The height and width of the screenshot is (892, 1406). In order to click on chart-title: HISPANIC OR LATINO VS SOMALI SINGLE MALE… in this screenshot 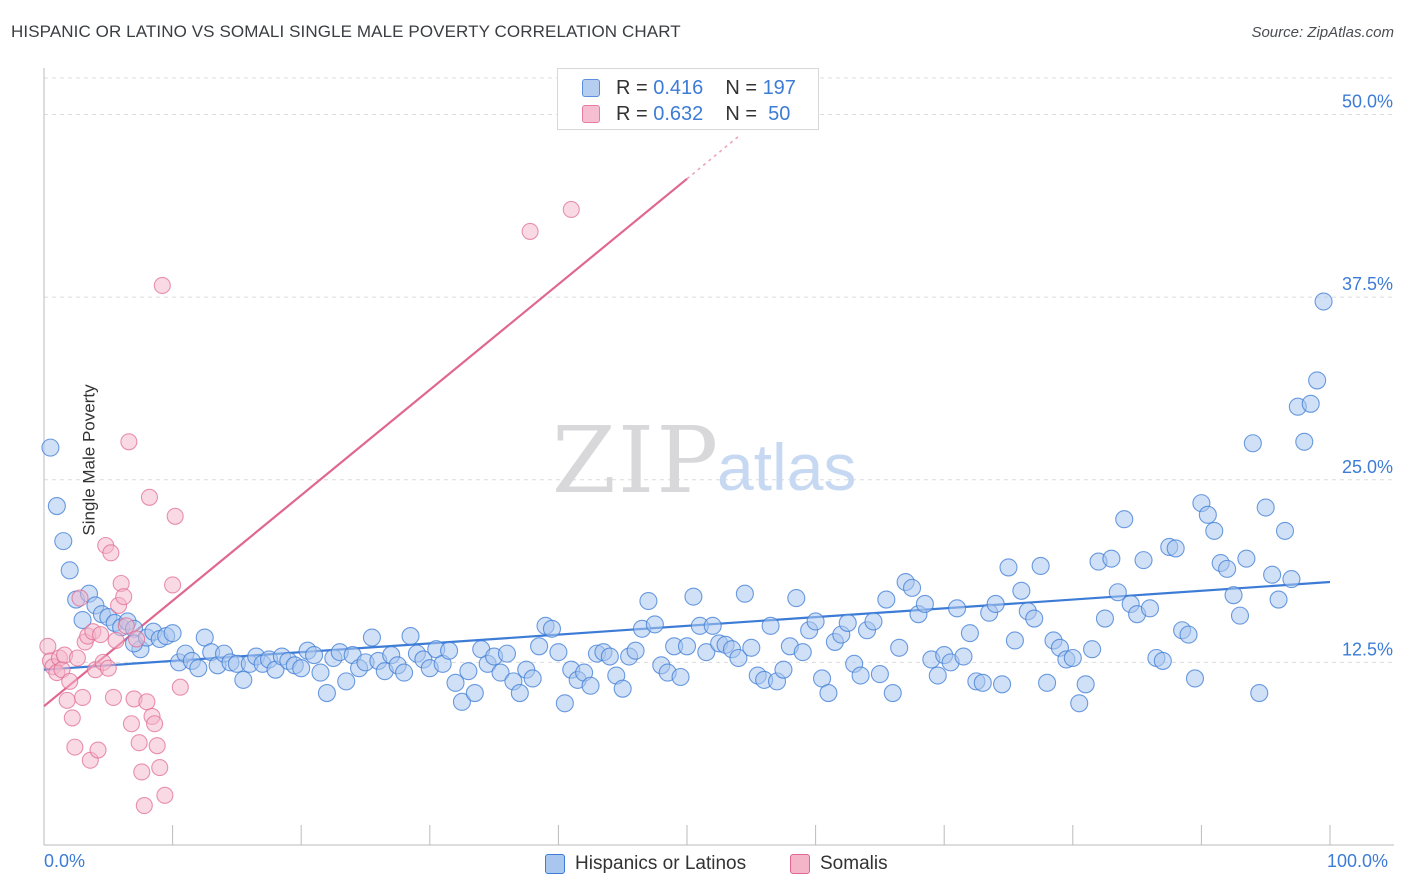, I will do `click(346, 31)`.